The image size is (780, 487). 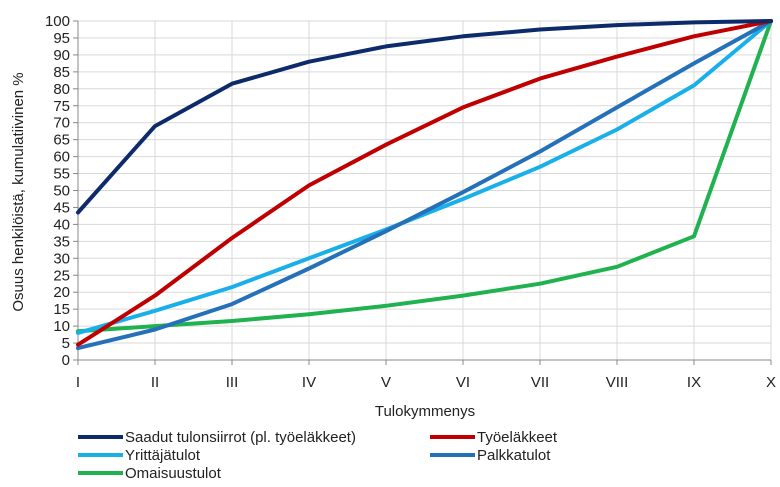 What do you see at coordinates (61, 258) in the screenshot?
I see `y-tick-label: 30` at bounding box center [61, 258].